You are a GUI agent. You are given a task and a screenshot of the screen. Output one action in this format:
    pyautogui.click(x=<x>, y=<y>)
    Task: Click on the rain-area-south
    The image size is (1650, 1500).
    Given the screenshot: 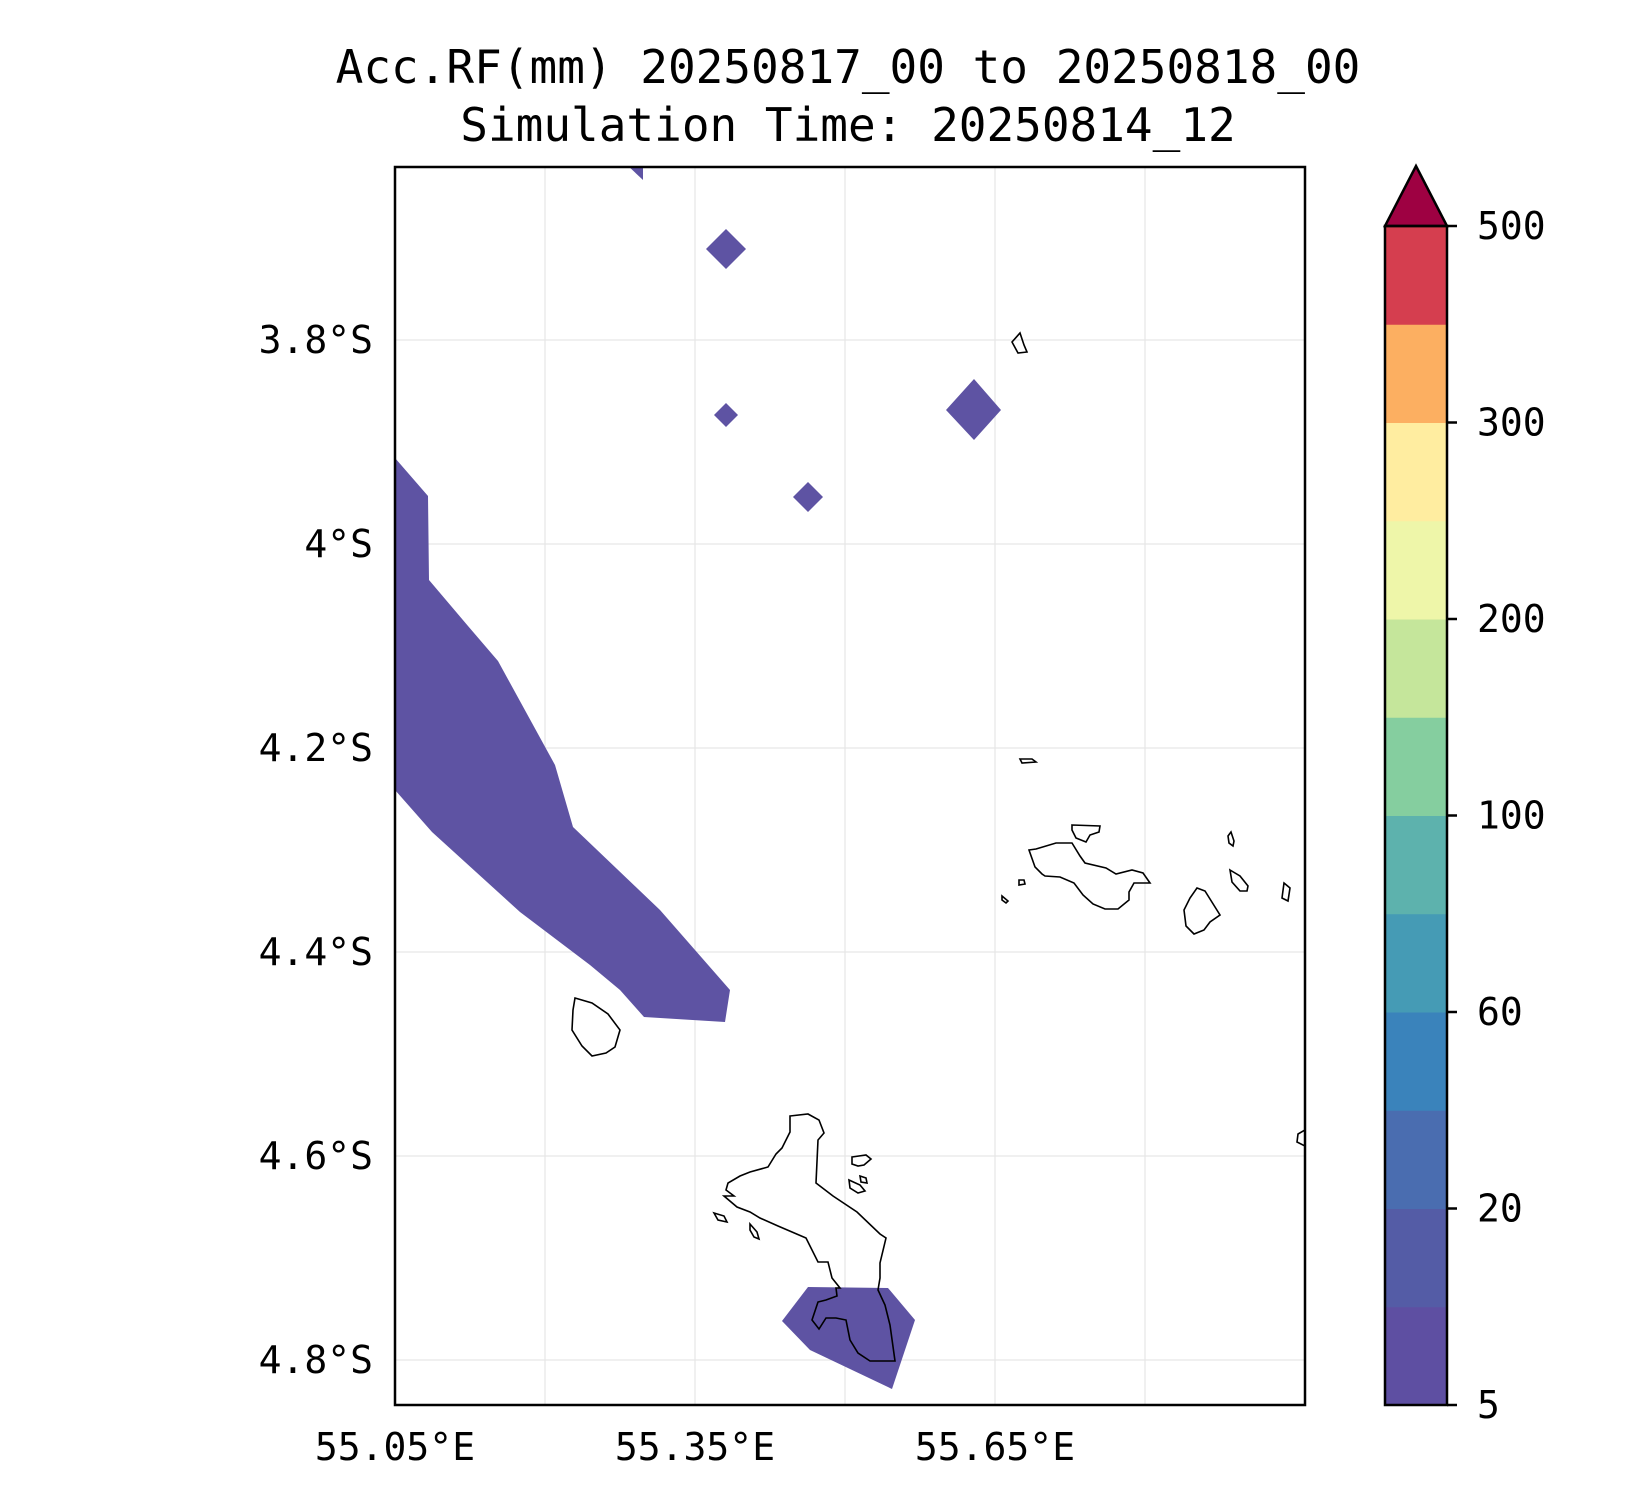 What is the action you would take?
    pyautogui.click(x=848, y=1338)
    